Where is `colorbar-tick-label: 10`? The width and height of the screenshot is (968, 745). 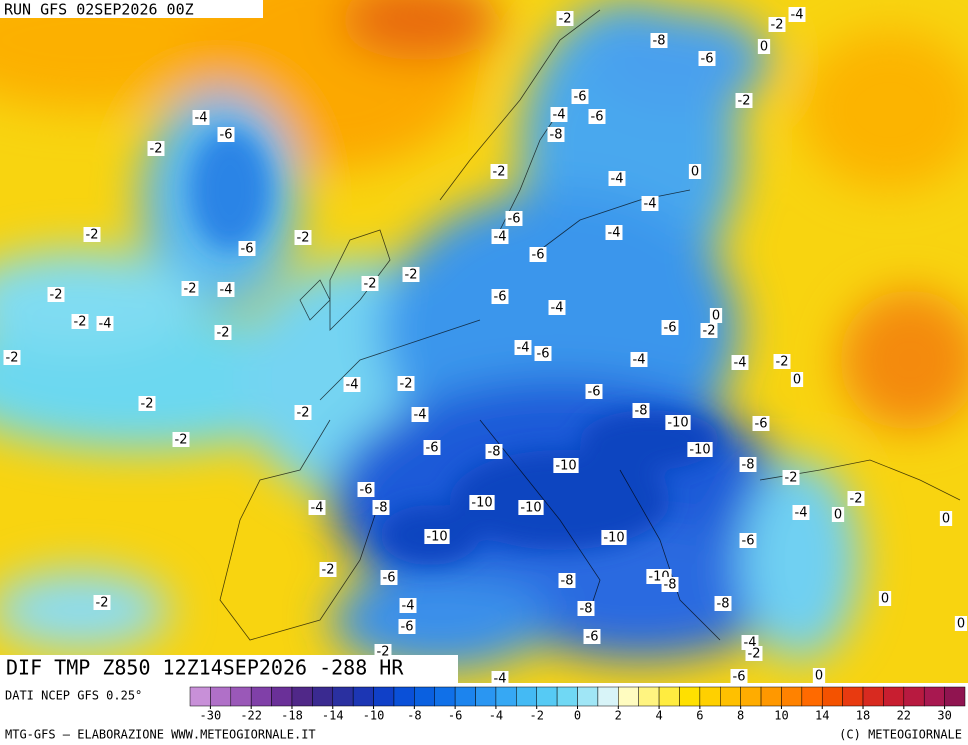 colorbar-tick-label: 10 is located at coordinates (781, 716).